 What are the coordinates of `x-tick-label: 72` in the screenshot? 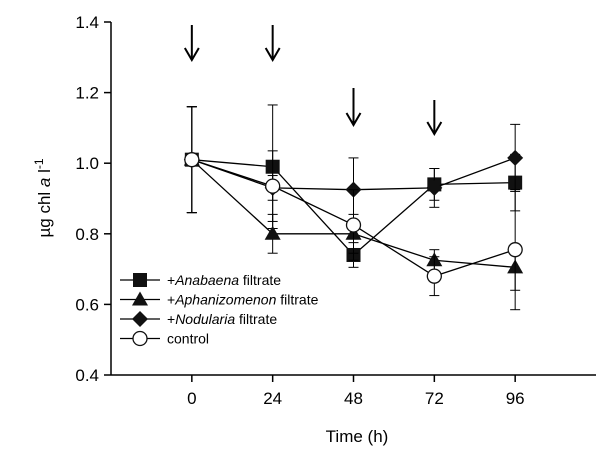 It's located at (434, 398).